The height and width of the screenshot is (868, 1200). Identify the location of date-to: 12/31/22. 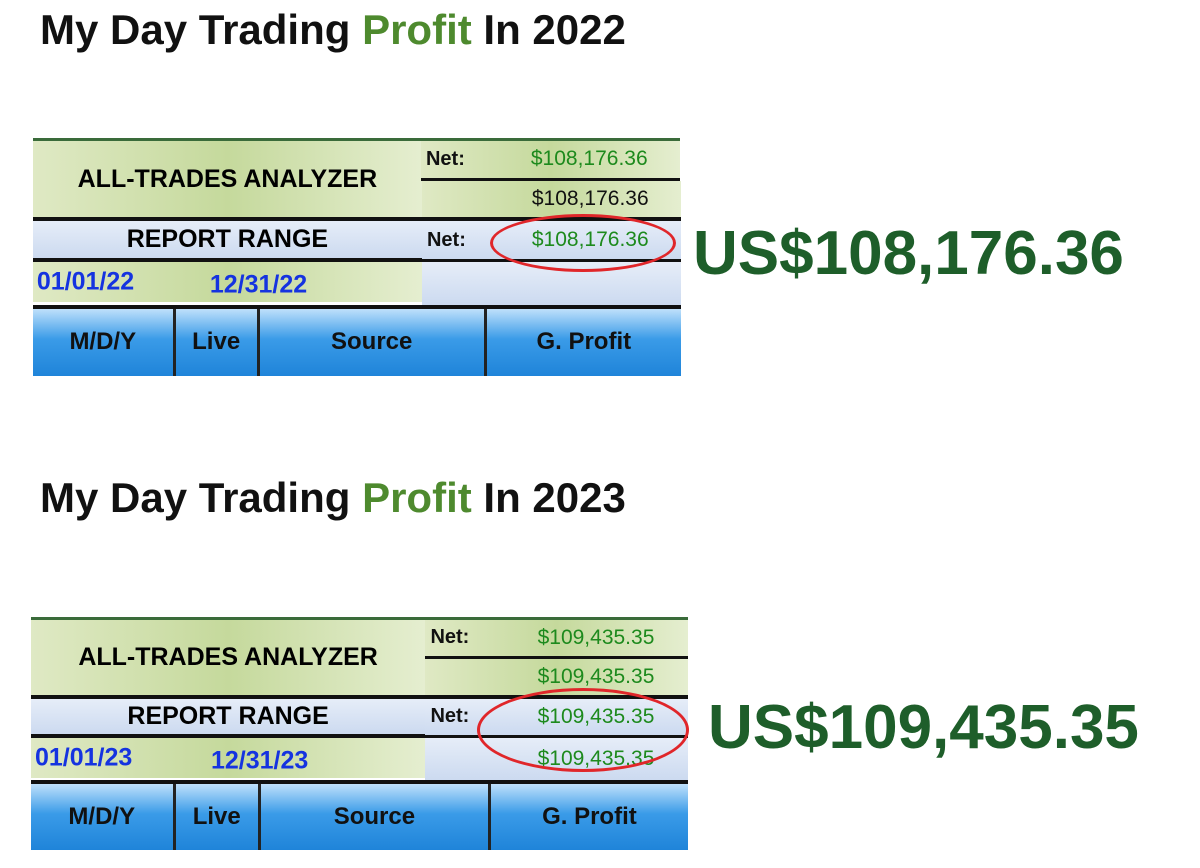
(258, 284).